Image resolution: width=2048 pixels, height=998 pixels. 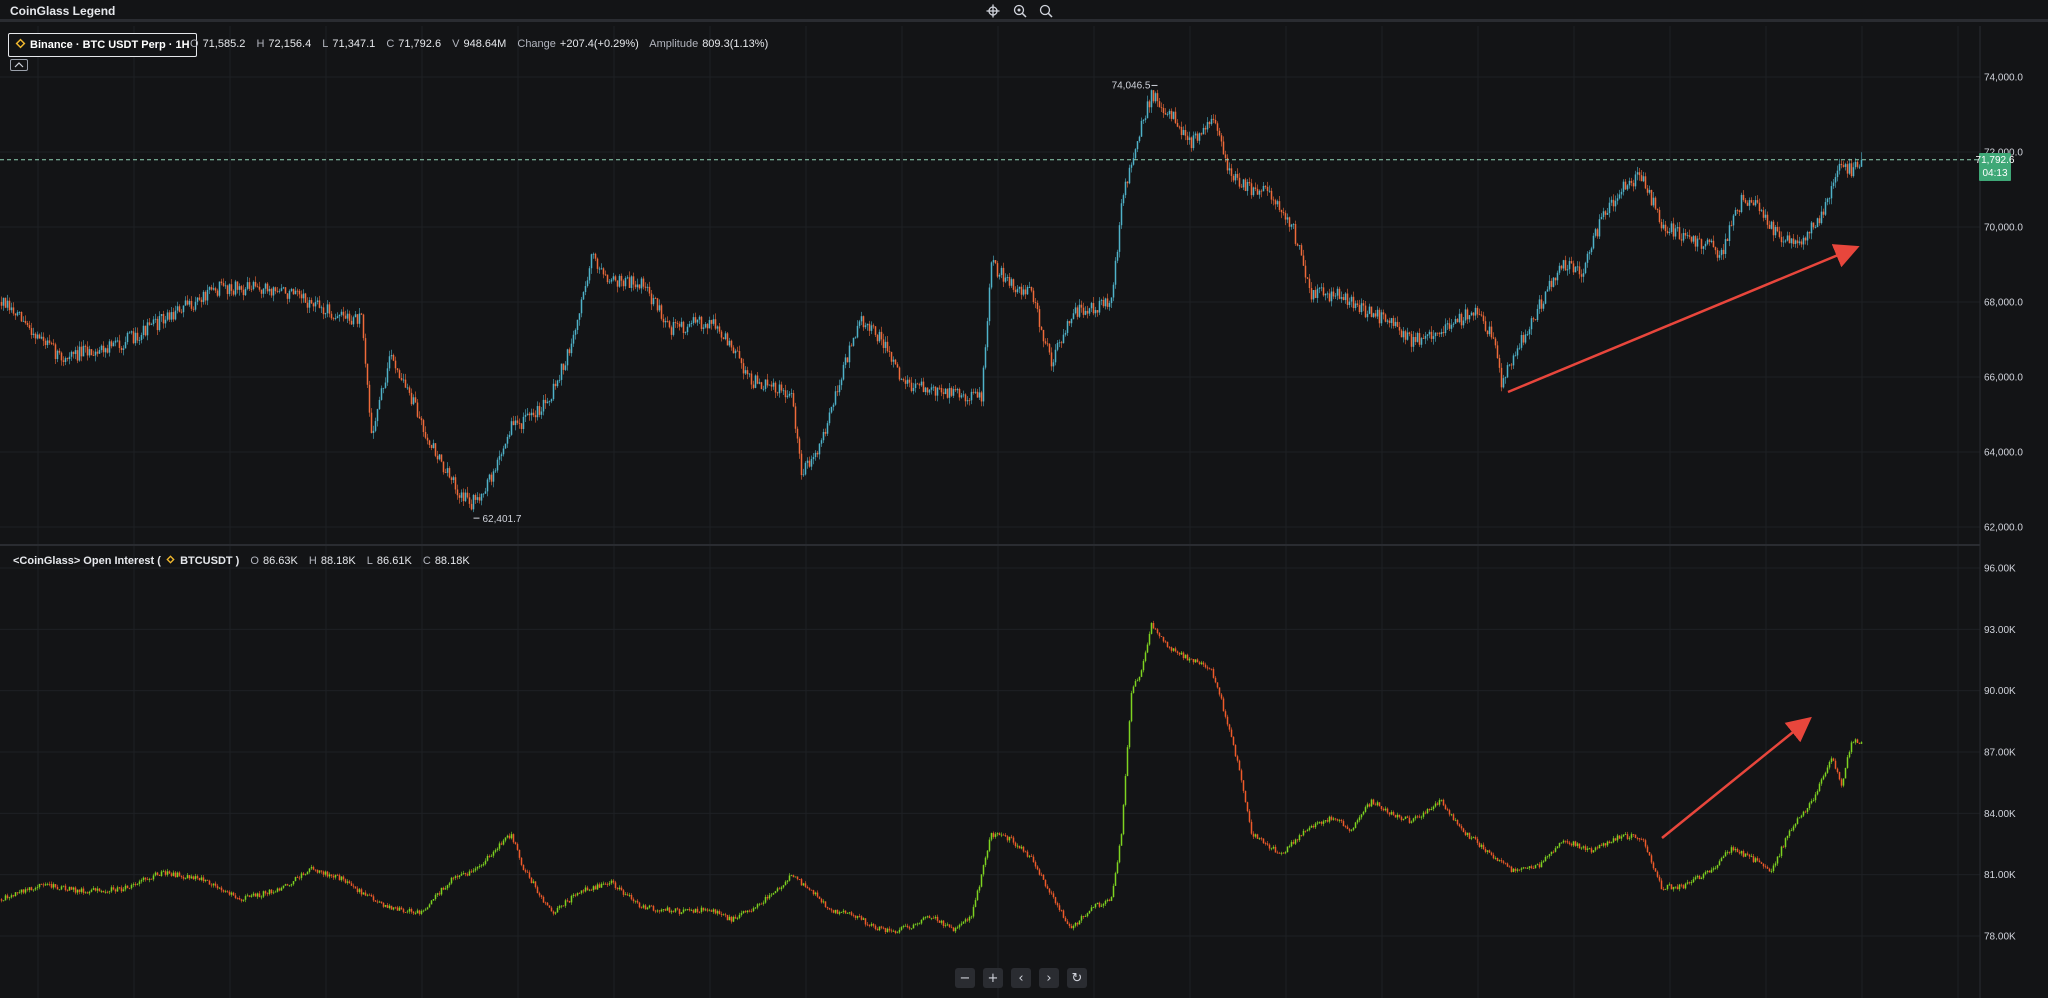 What do you see at coordinates (993, 11) in the screenshot?
I see `crosshair-icon` at bounding box center [993, 11].